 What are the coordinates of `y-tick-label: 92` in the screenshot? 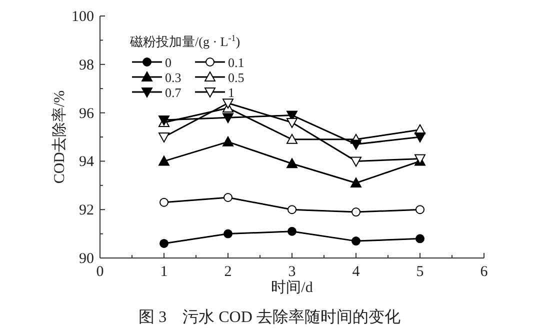 It's located at (86, 210).